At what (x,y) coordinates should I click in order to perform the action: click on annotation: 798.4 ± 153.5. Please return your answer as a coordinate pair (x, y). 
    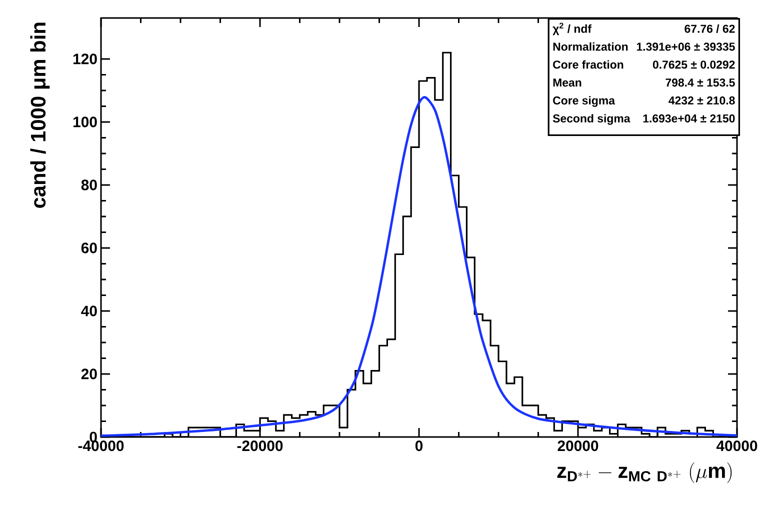
    Looking at the image, I should click on (700, 82).